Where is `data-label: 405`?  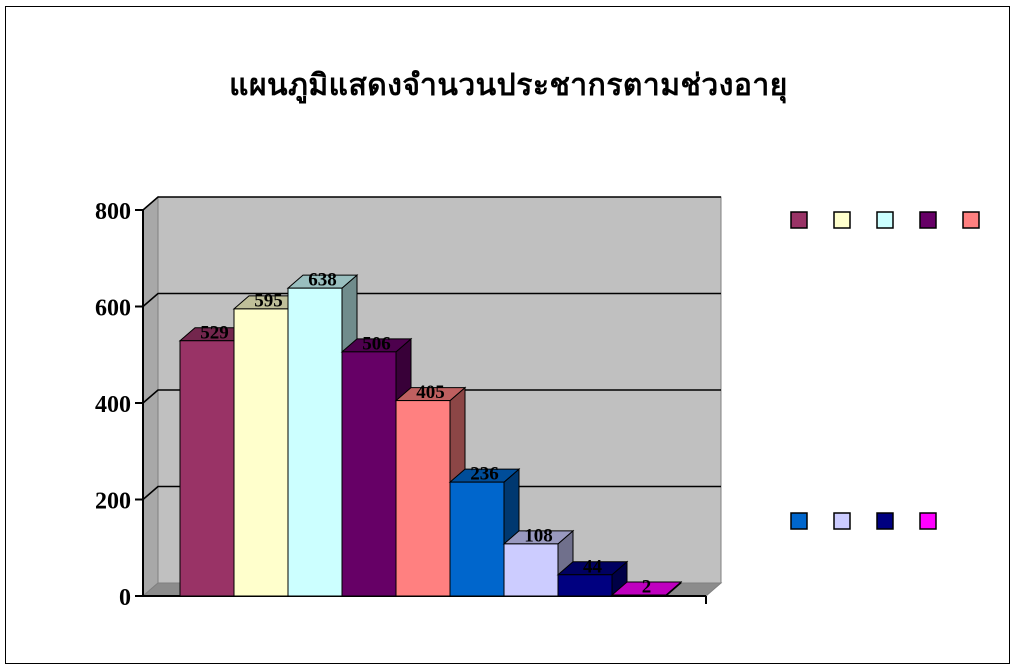
data-label: 405 is located at coordinates (430, 392).